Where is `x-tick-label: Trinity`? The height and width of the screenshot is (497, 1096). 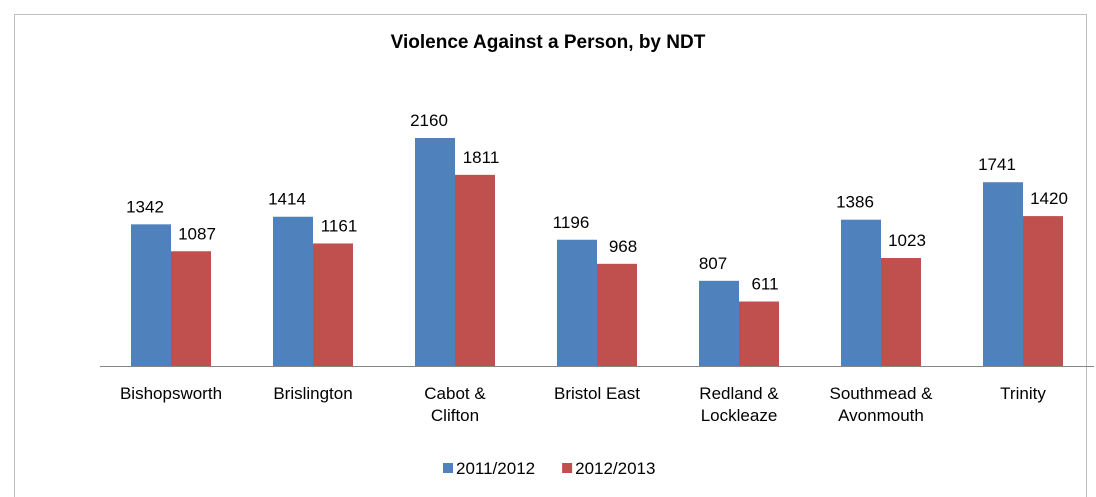 x-tick-label: Trinity is located at coordinates (1023, 393).